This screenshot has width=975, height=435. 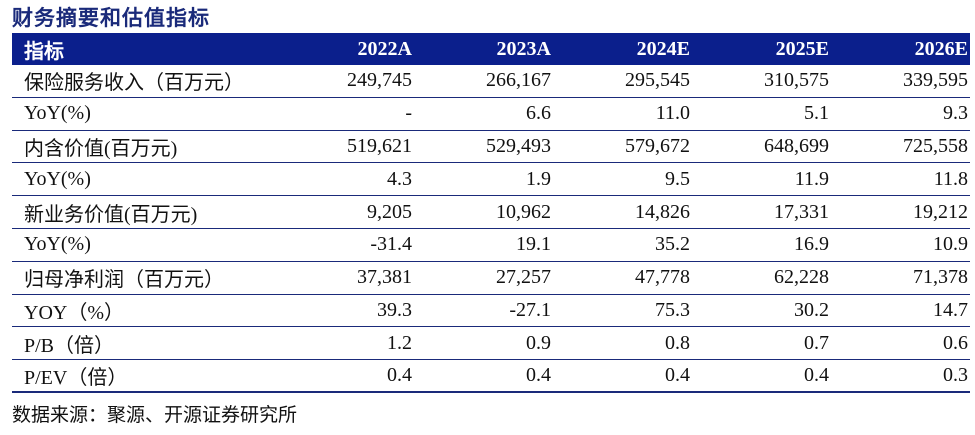 I want to click on table-cell: 266,167, so click(x=518, y=80).